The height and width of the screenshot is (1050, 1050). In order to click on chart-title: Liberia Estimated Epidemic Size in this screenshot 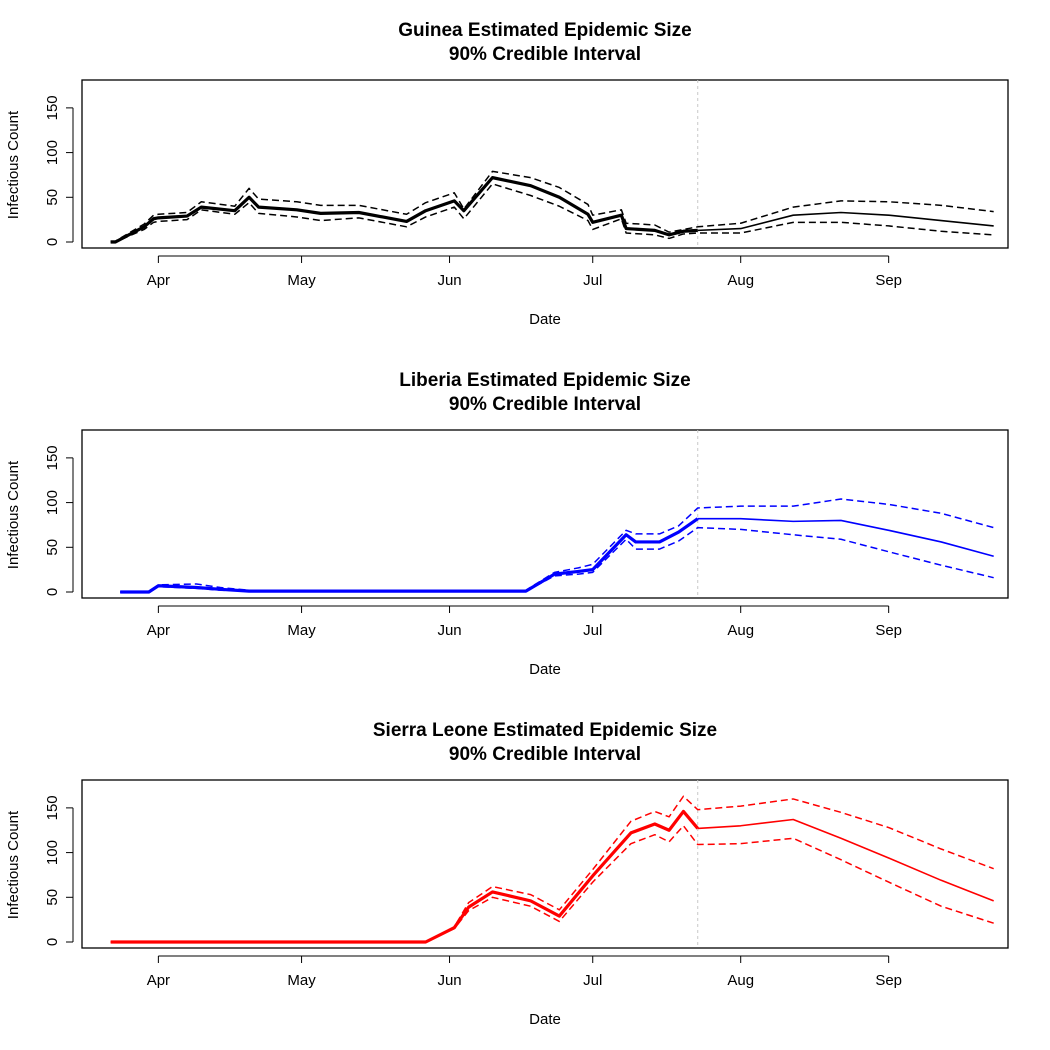, I will do `click(544, 380)`.